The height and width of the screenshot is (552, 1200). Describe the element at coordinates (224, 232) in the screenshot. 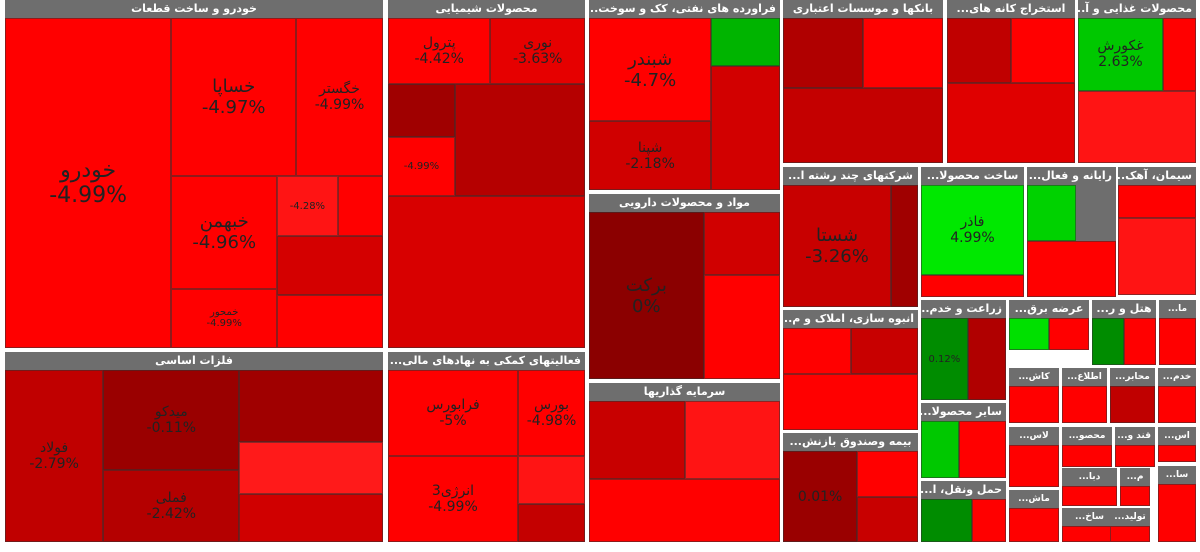

I see `treemap-tile: خبهمن -4.96%` at that location.